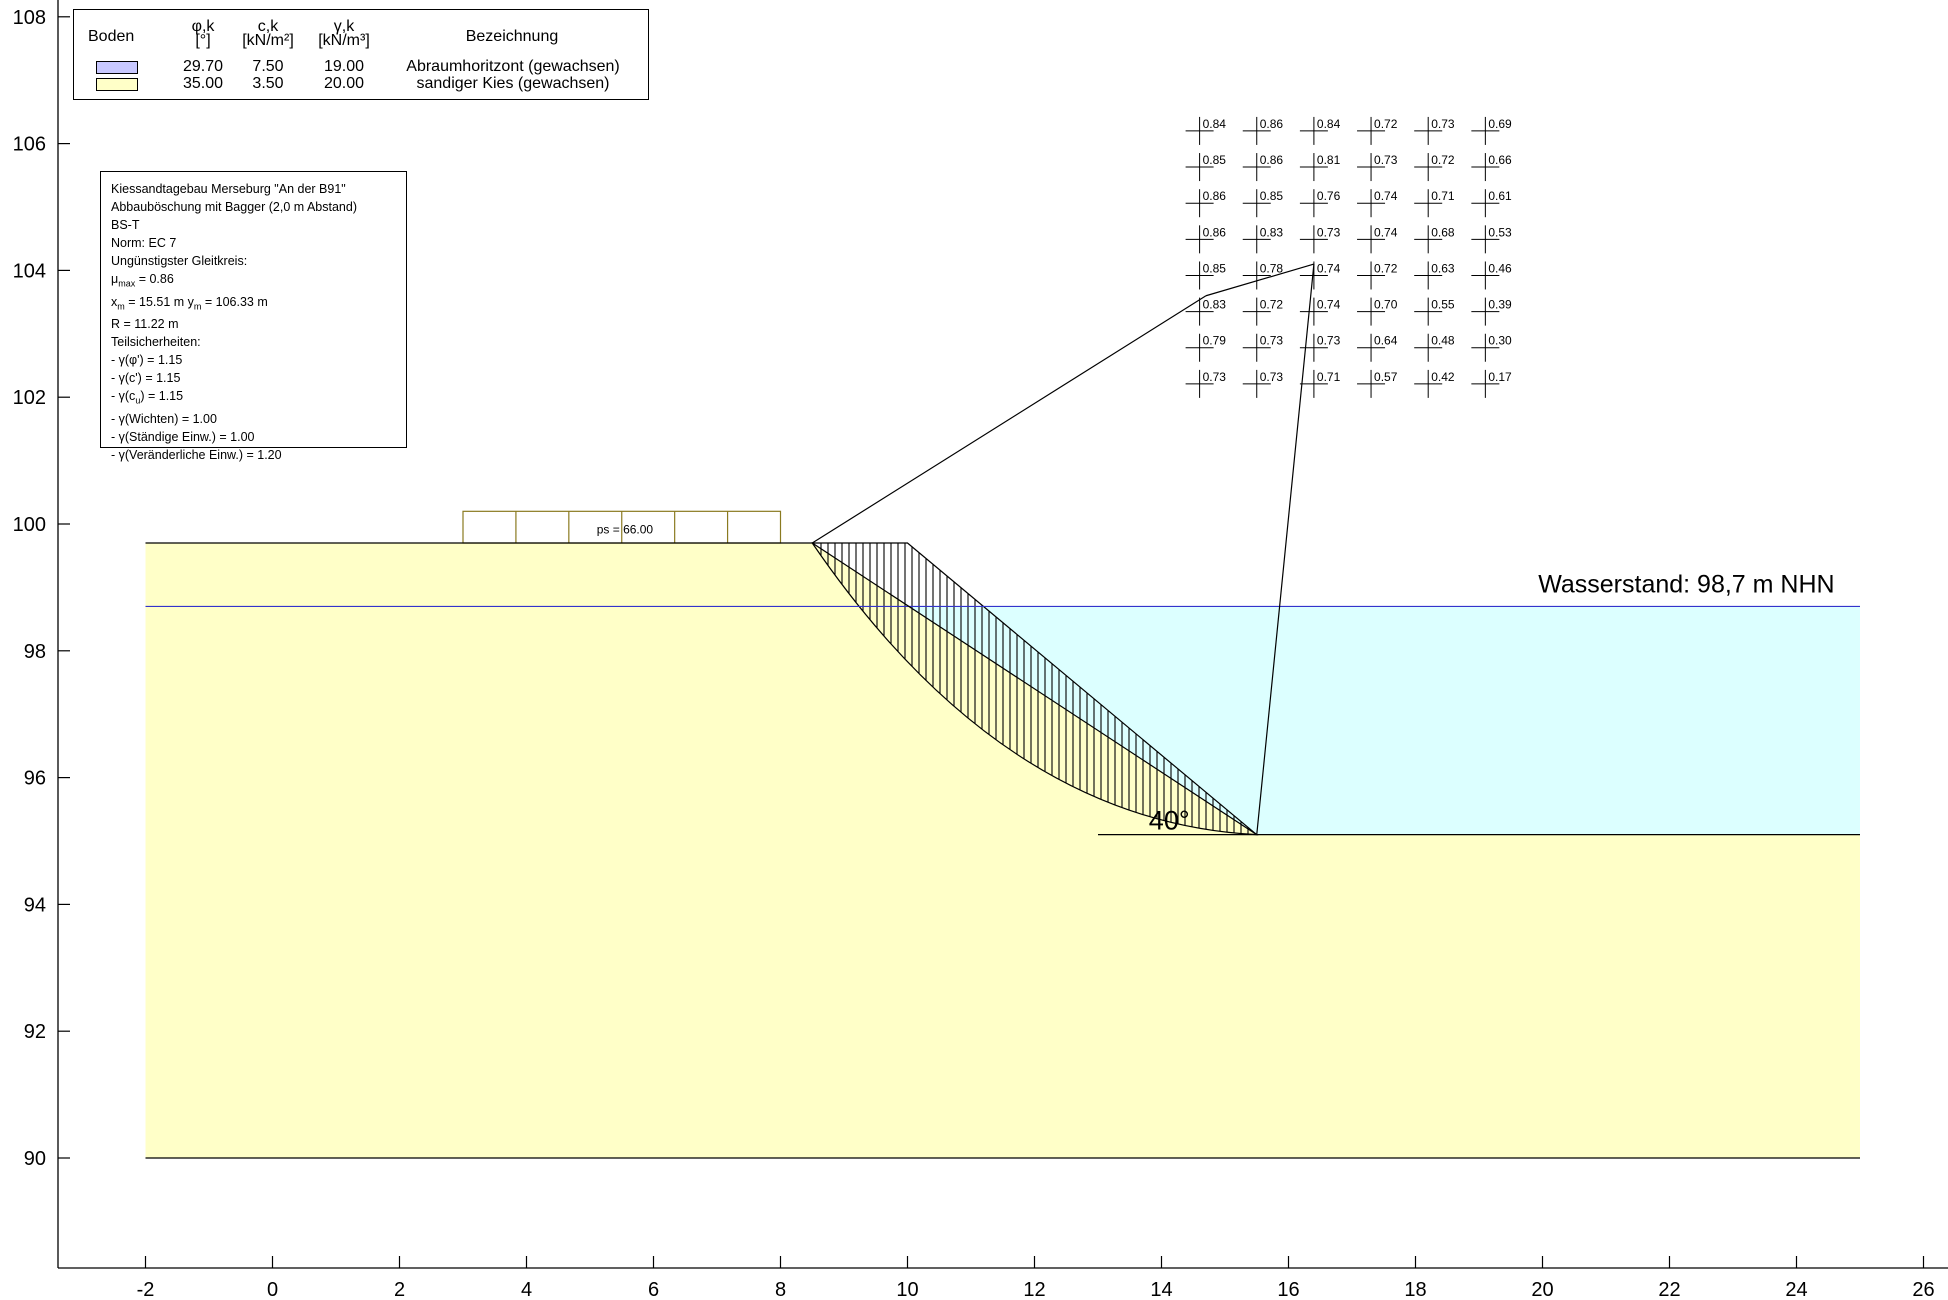 The image size is (1948, 1300). What do you see at coordinates (111, 36) in the screenshot?
I see `legend-header-soil: Boden` at bounding box center [111, 36].